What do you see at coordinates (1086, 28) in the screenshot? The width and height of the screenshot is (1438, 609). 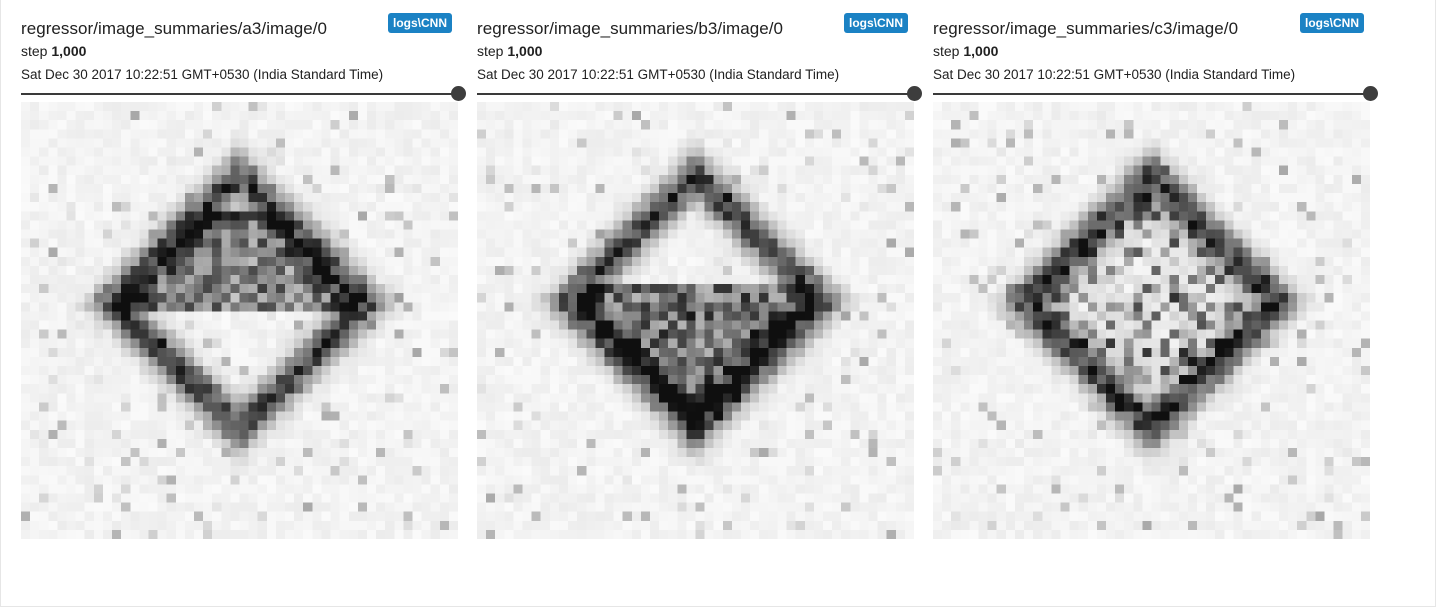 I see `card-title: regressor/image_summaries/c3/image/0` at bounding box center [1086, 28].